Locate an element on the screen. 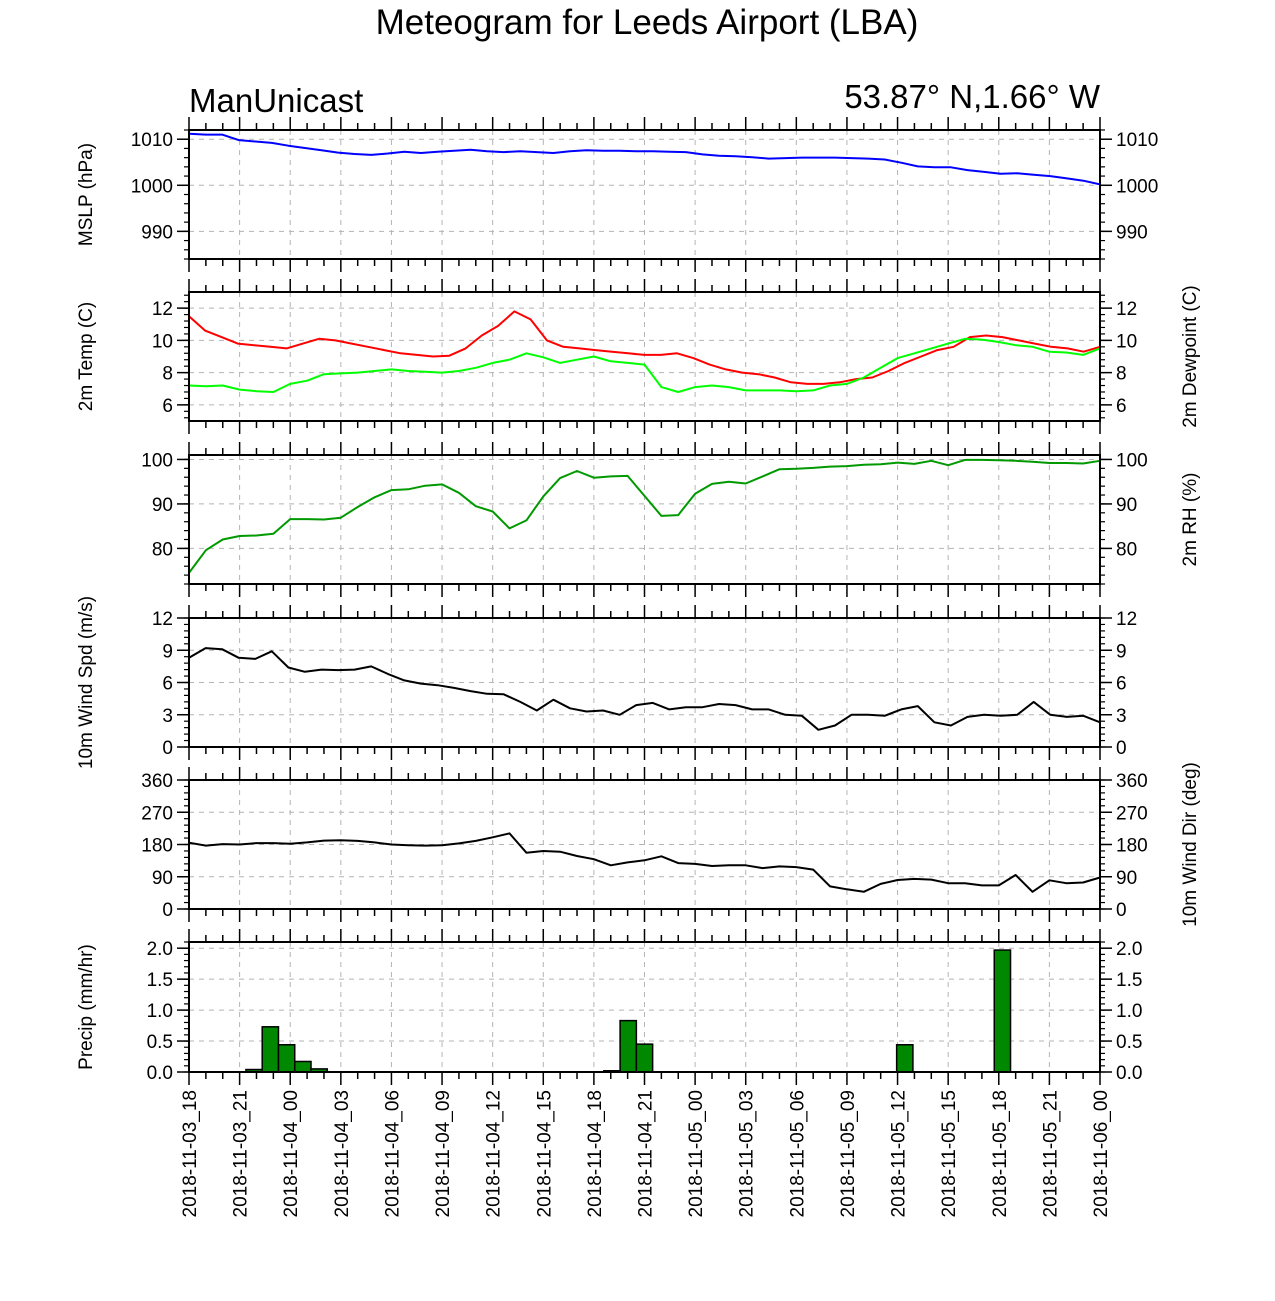 Image resolution: width=1275 pixels, height=1301 pixels. panel-rh: 80 80 90 90 100 100 2m RH (%) is located at coordinates (671, 519).